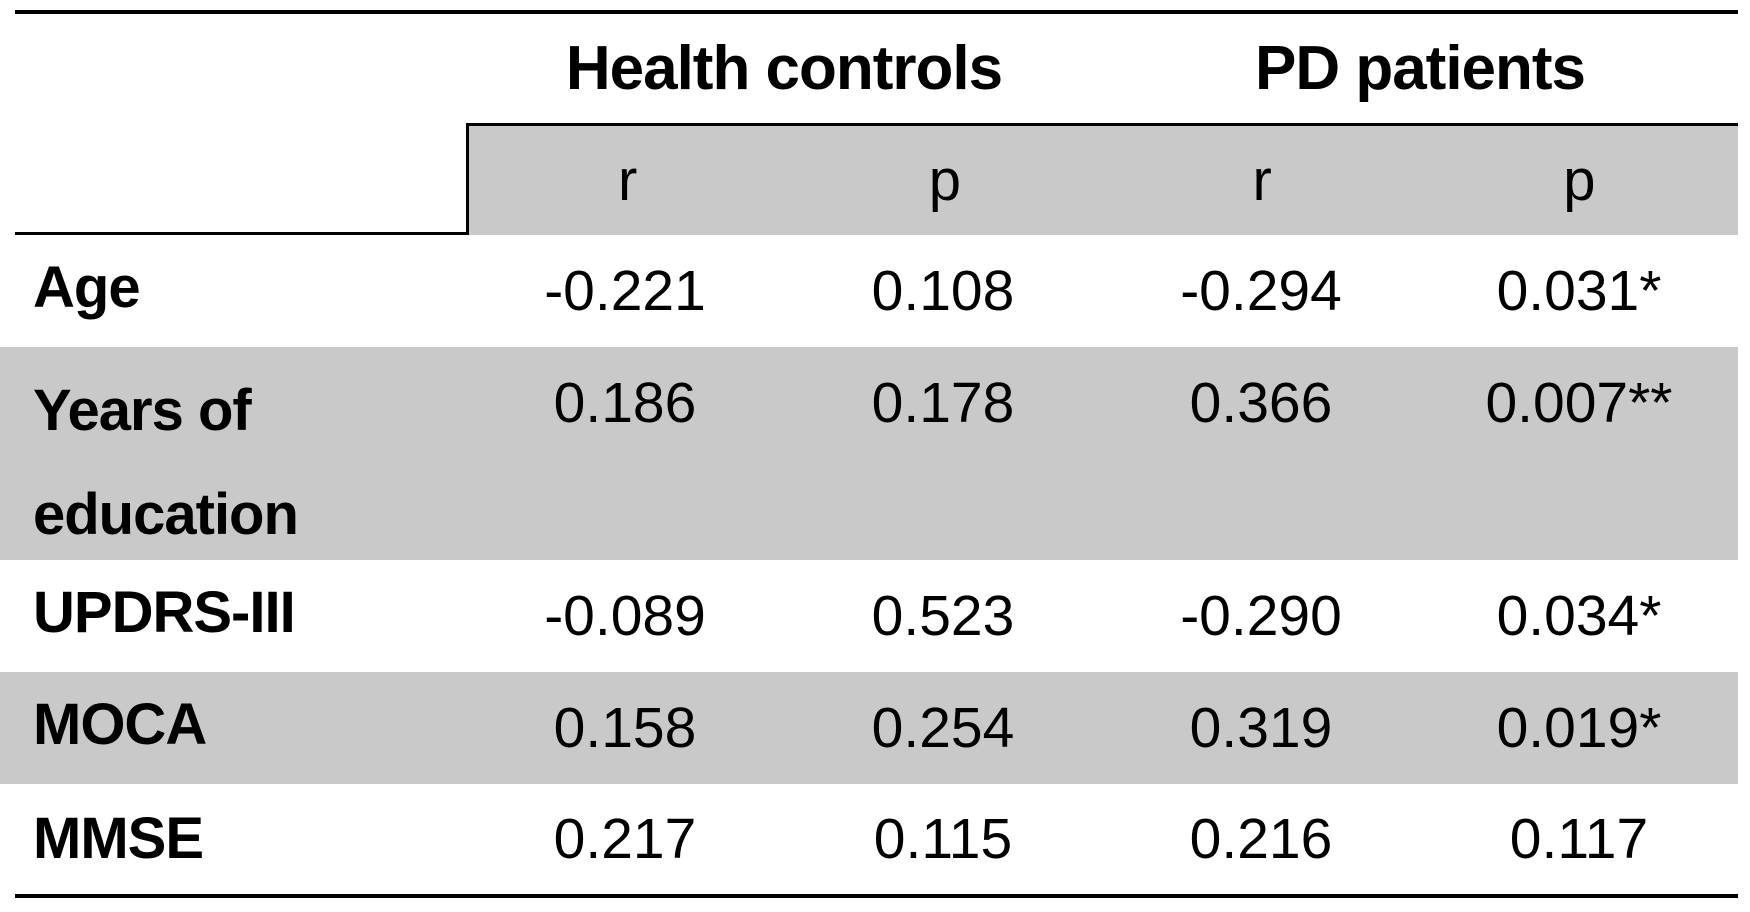 This screenshot has width=1750, height=912. Describe the element at coordinates (943, 291) in the screenshot. I see `value-cell: 0.108` at that location.